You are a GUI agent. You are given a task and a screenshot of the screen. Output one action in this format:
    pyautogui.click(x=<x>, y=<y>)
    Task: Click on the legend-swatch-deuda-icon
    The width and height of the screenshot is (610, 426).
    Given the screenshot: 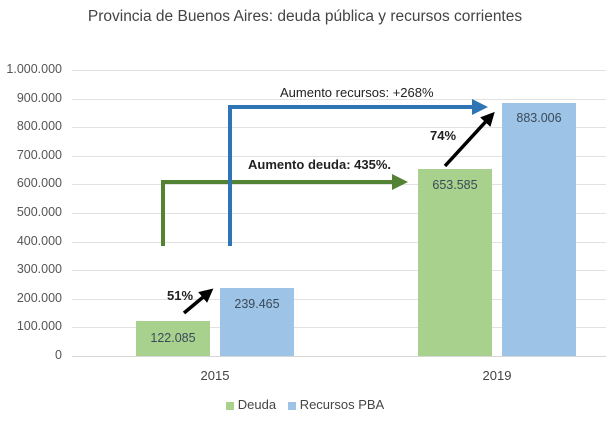 What is the action you would take?
    pyautogui.click(x=229, y=405)
    